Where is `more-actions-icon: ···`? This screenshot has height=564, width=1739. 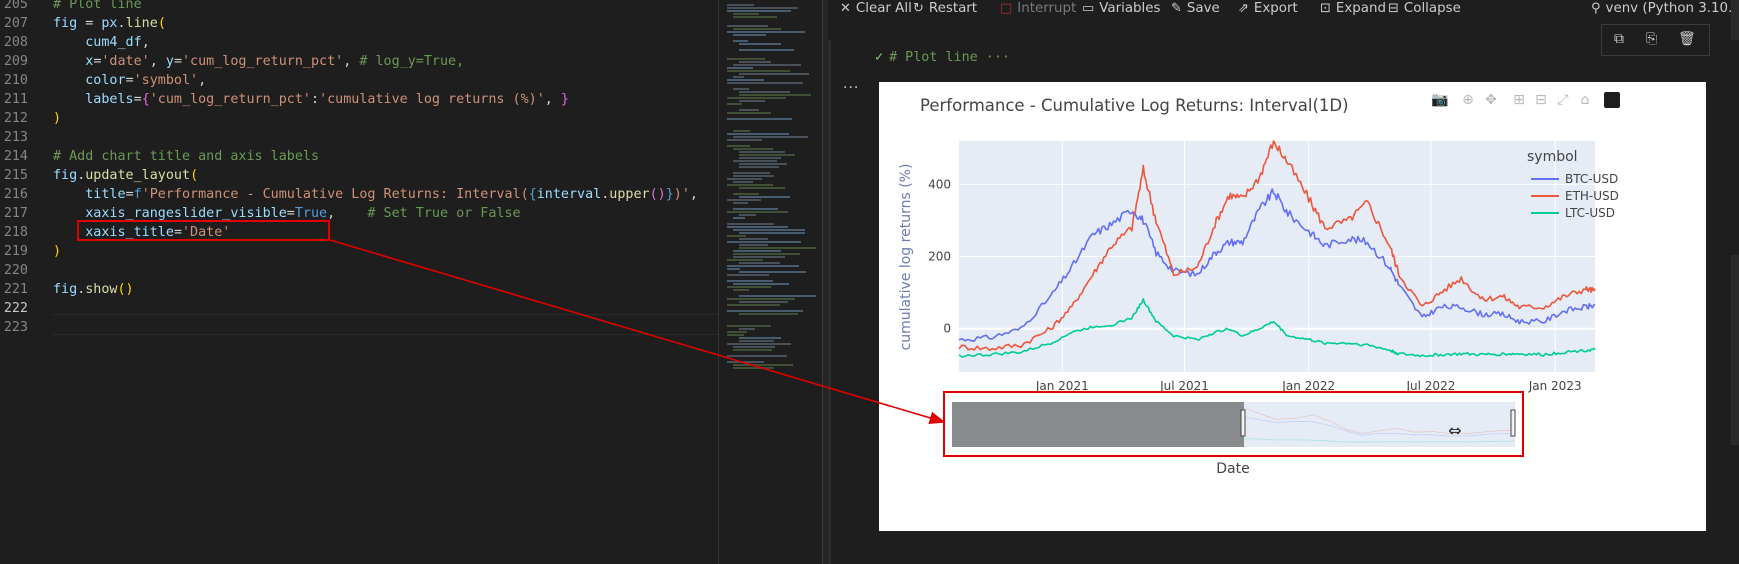
more-actions-icon: ··· is located at coordinates (851, 88).